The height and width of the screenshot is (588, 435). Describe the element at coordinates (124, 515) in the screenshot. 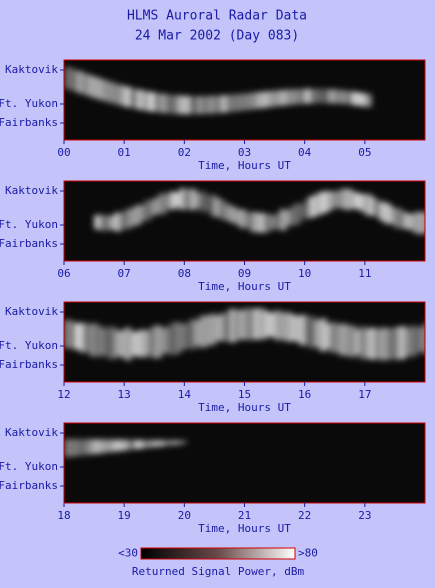

I see `x-tick-label: 19` at that location.